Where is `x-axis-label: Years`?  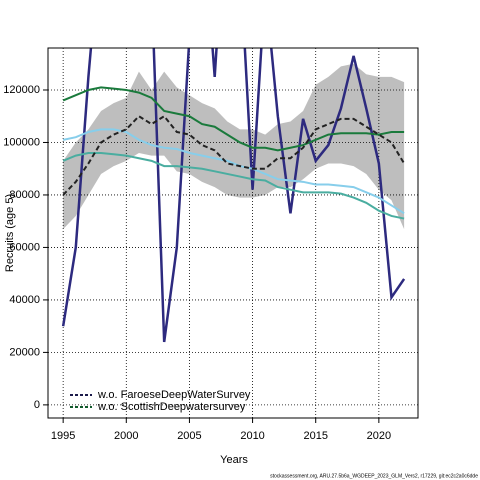 x-axis-label: Years is located at coordinates (234, 460).